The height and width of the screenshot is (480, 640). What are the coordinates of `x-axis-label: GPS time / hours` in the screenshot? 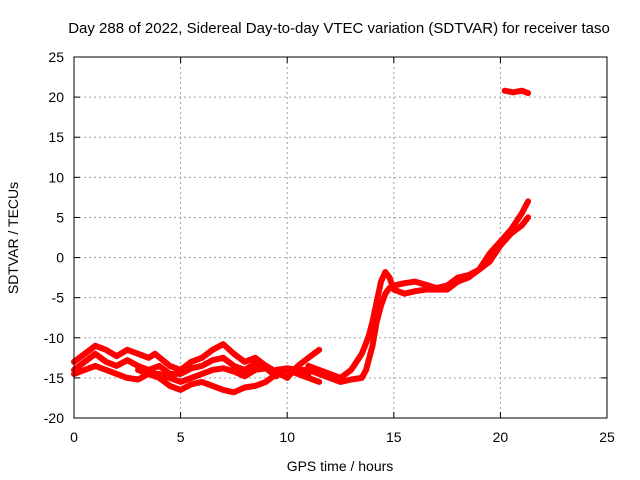 It's located at (340, 466).